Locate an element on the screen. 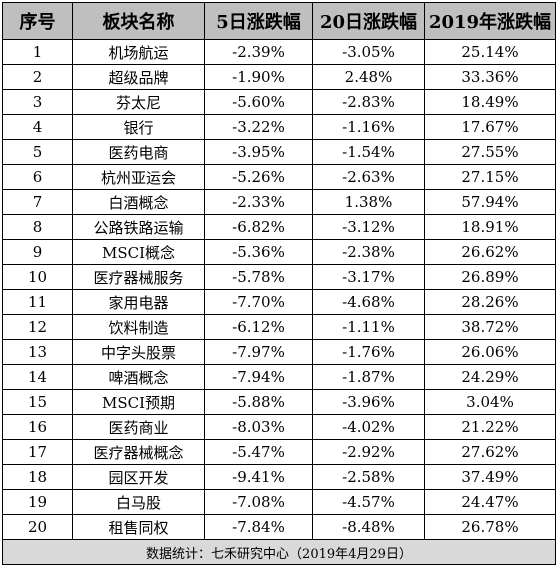 This screenshot has height=566, width=557. change-2019-cell: 17.67% is located at coordinates (490, 127).